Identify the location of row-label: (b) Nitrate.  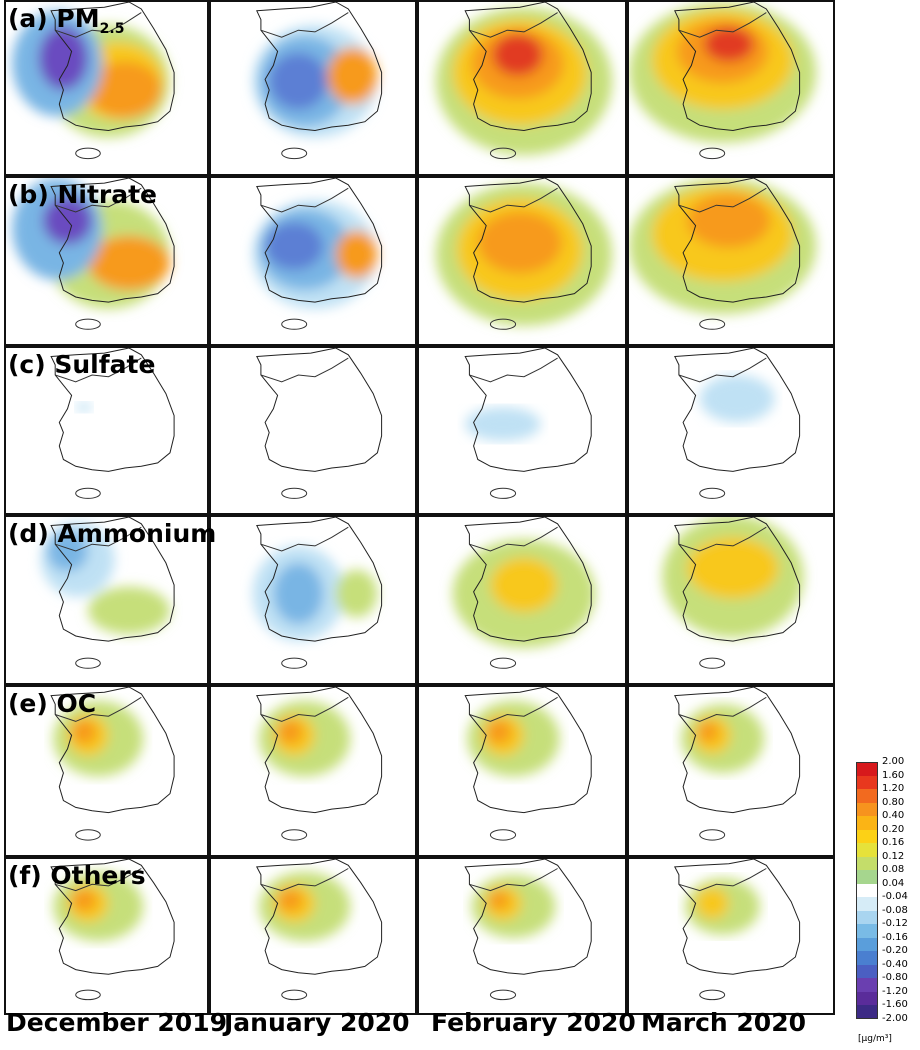
(82, 194).